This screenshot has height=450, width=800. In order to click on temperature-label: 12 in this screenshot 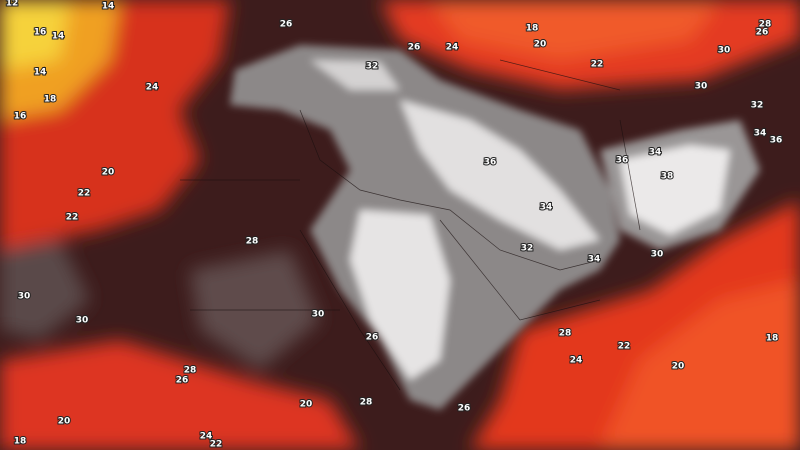, I will do `click(12, 4)`.